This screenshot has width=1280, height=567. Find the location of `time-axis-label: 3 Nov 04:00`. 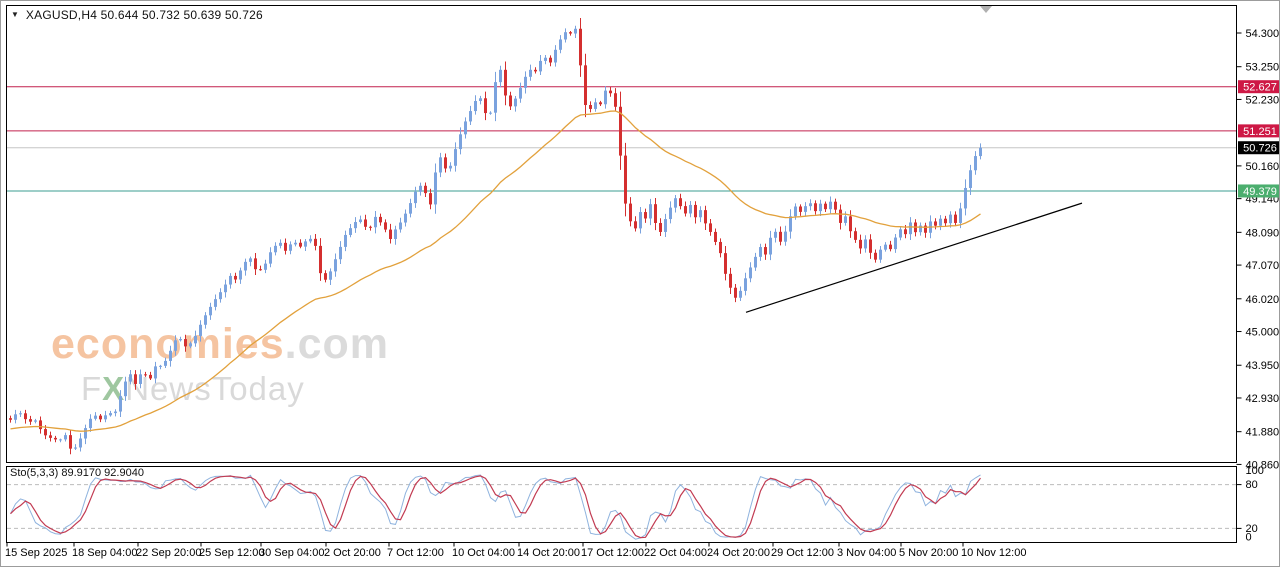

time-axis-label: 3 Nov 04:00 is located at coordinates (866, 553).